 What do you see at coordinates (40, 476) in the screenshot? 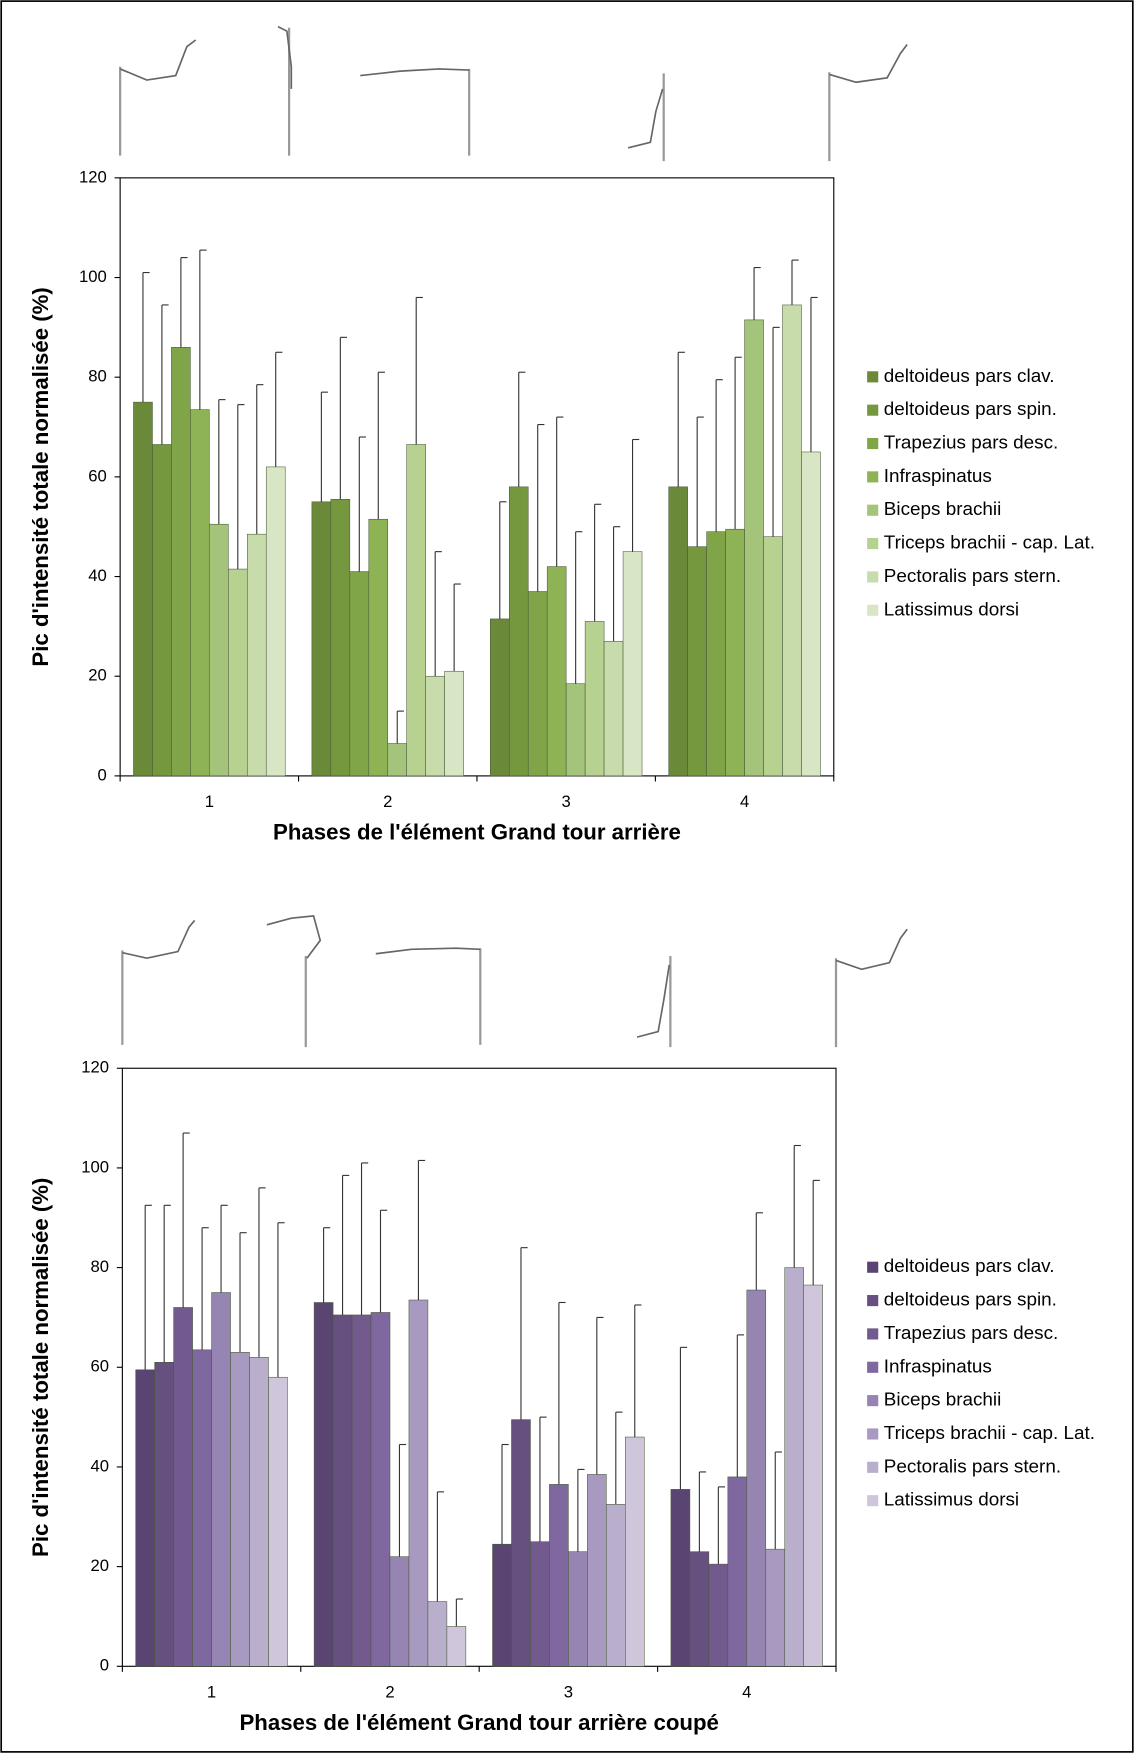
I see `y-axis-label: Pic d'intensité totale normalisée (%)` at bounding box center [40, 476].